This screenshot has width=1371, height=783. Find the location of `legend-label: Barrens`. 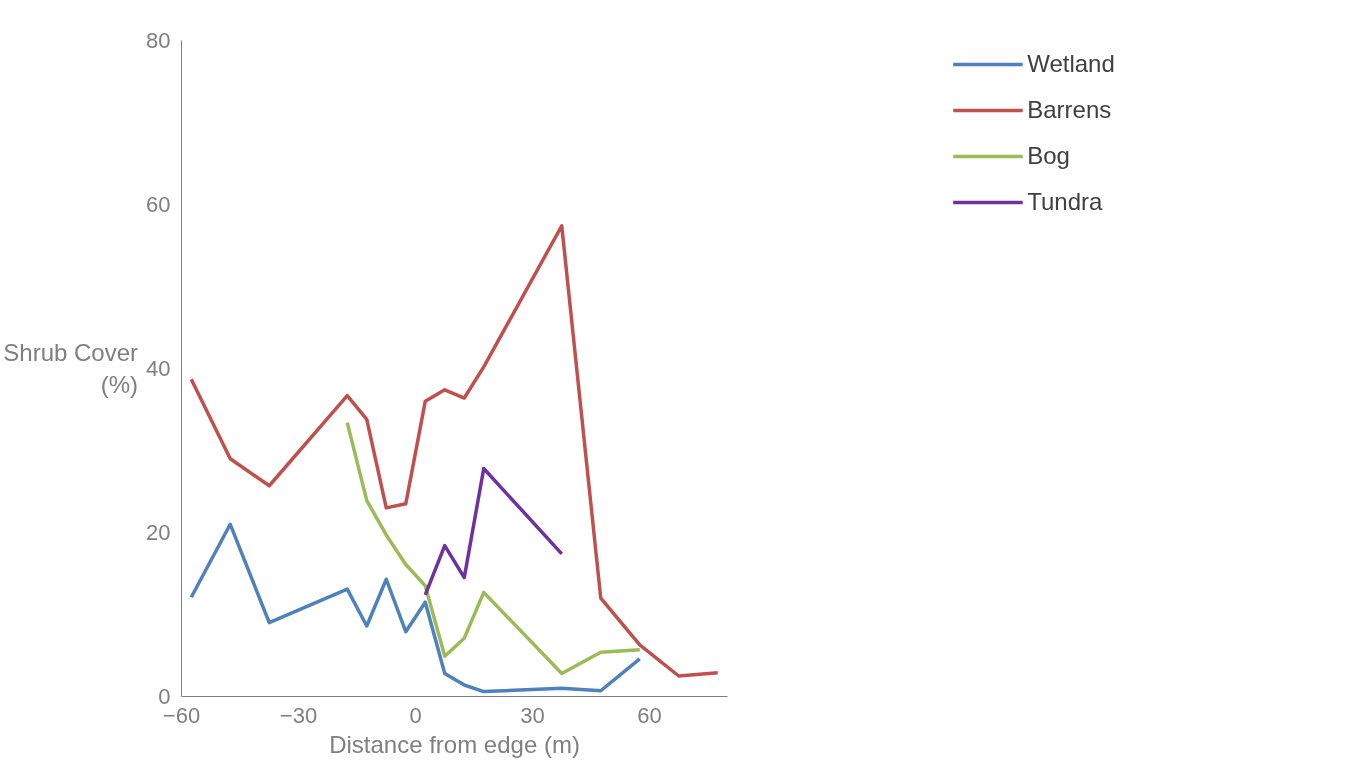

legend-label: Barrens is located at coordinates (1069, 110).